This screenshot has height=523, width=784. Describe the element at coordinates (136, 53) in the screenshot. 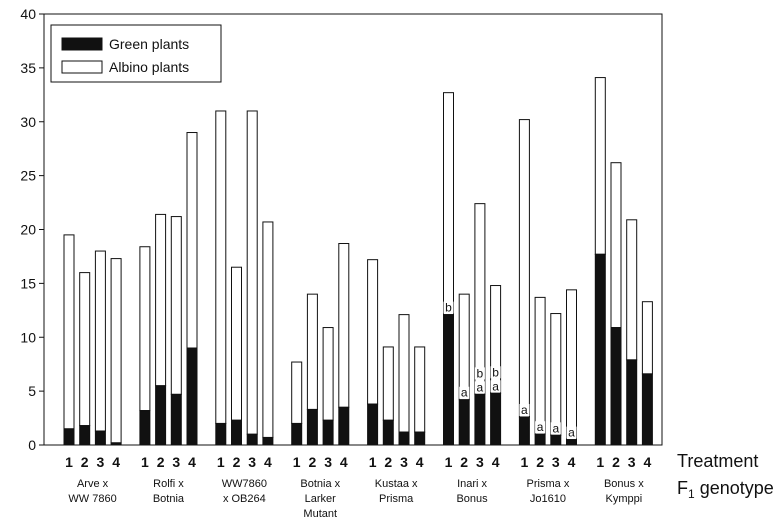

I see `legend: Green plants Albino plants` at that location.